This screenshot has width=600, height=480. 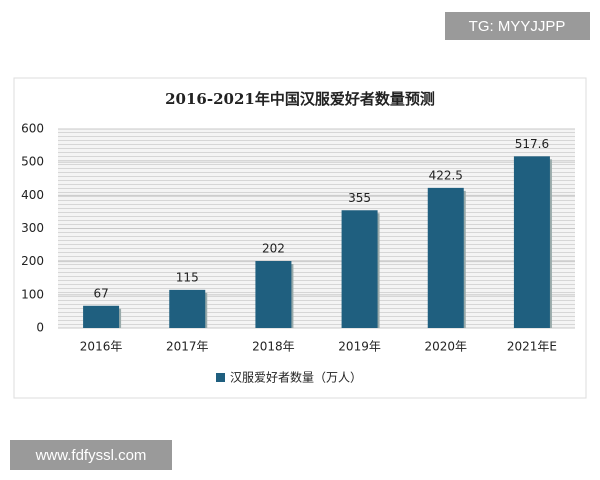 I want to click on y-tick-label: 200, so click(x=32, y=261).